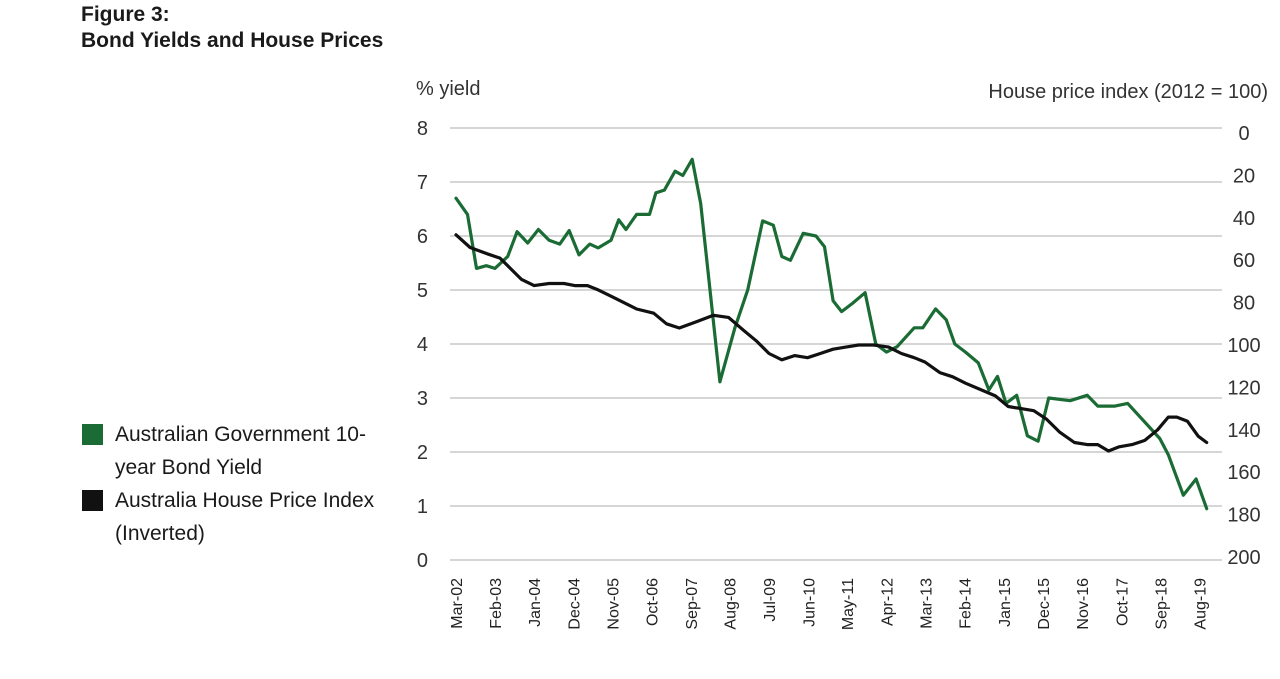 The image size is (1280, 679). I want to click on y-right-tick-labels: 0 20 40 60 80 100 120 140 160 180 200, so click(1243, 346).